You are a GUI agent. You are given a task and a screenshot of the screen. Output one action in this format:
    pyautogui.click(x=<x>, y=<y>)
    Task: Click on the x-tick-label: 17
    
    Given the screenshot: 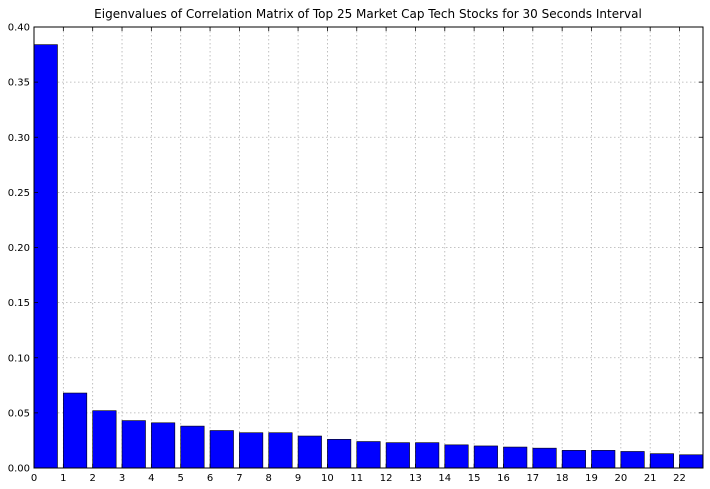 What is the action you would take?
    pyautogui.click(x=532, y=478)
    